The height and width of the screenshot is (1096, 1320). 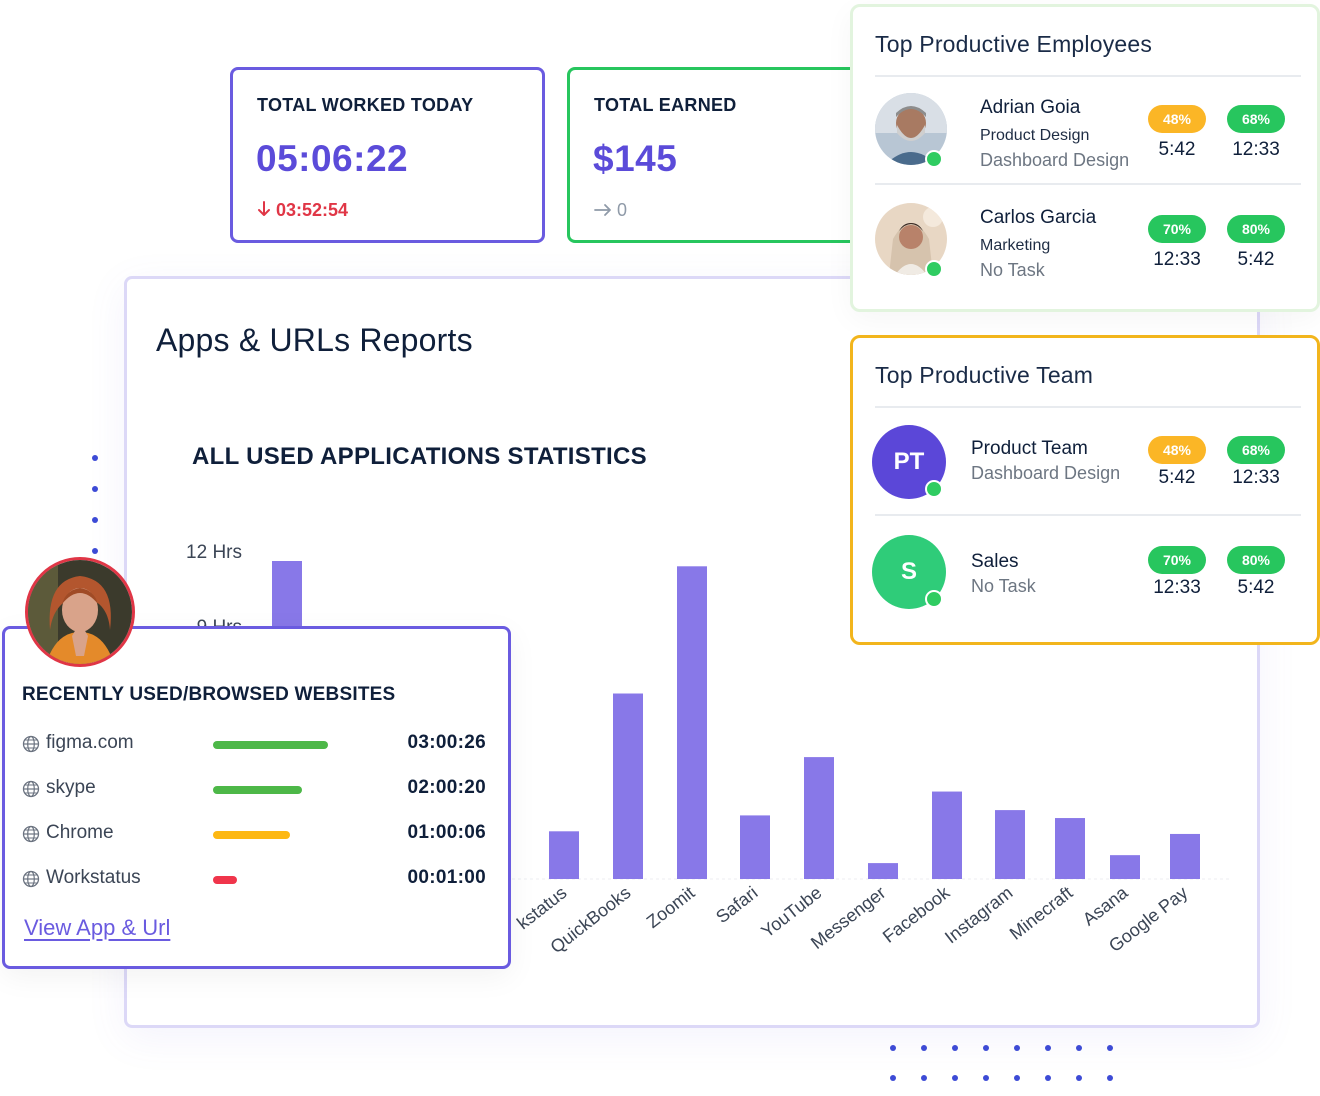 I want to click on team-card-title: Top Productive Team, so click(x=984, y=375).